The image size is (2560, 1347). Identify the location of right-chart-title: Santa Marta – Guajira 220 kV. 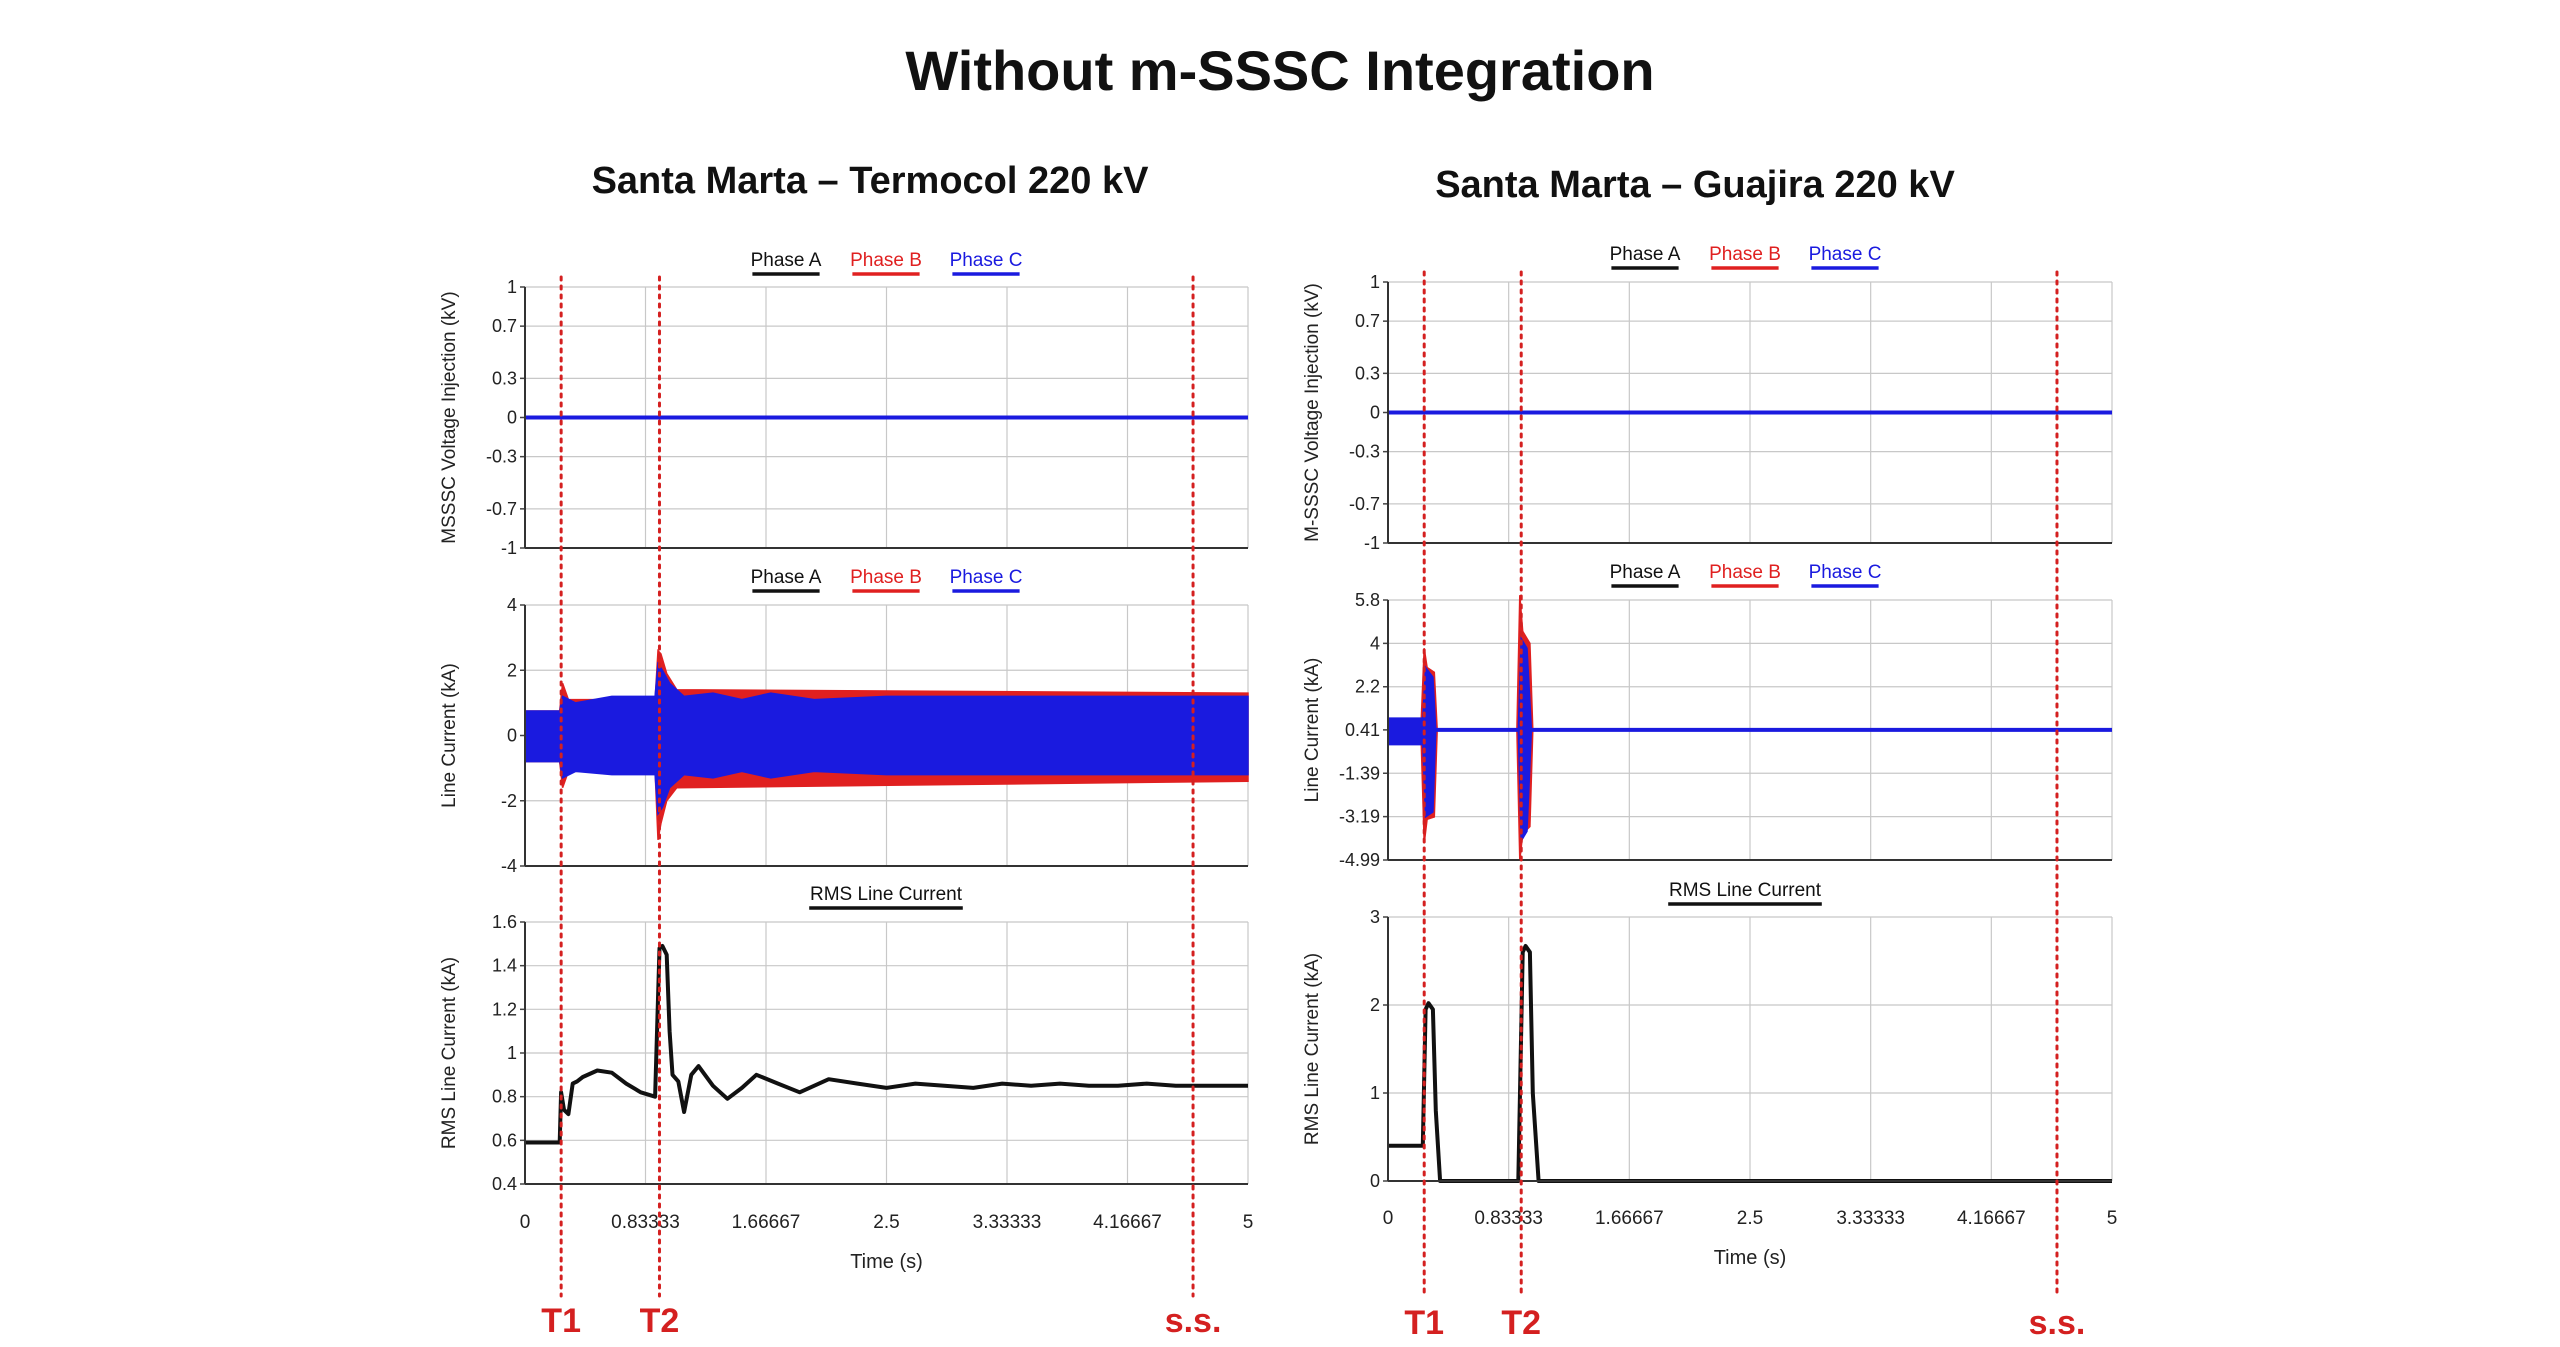
(1695, 185).